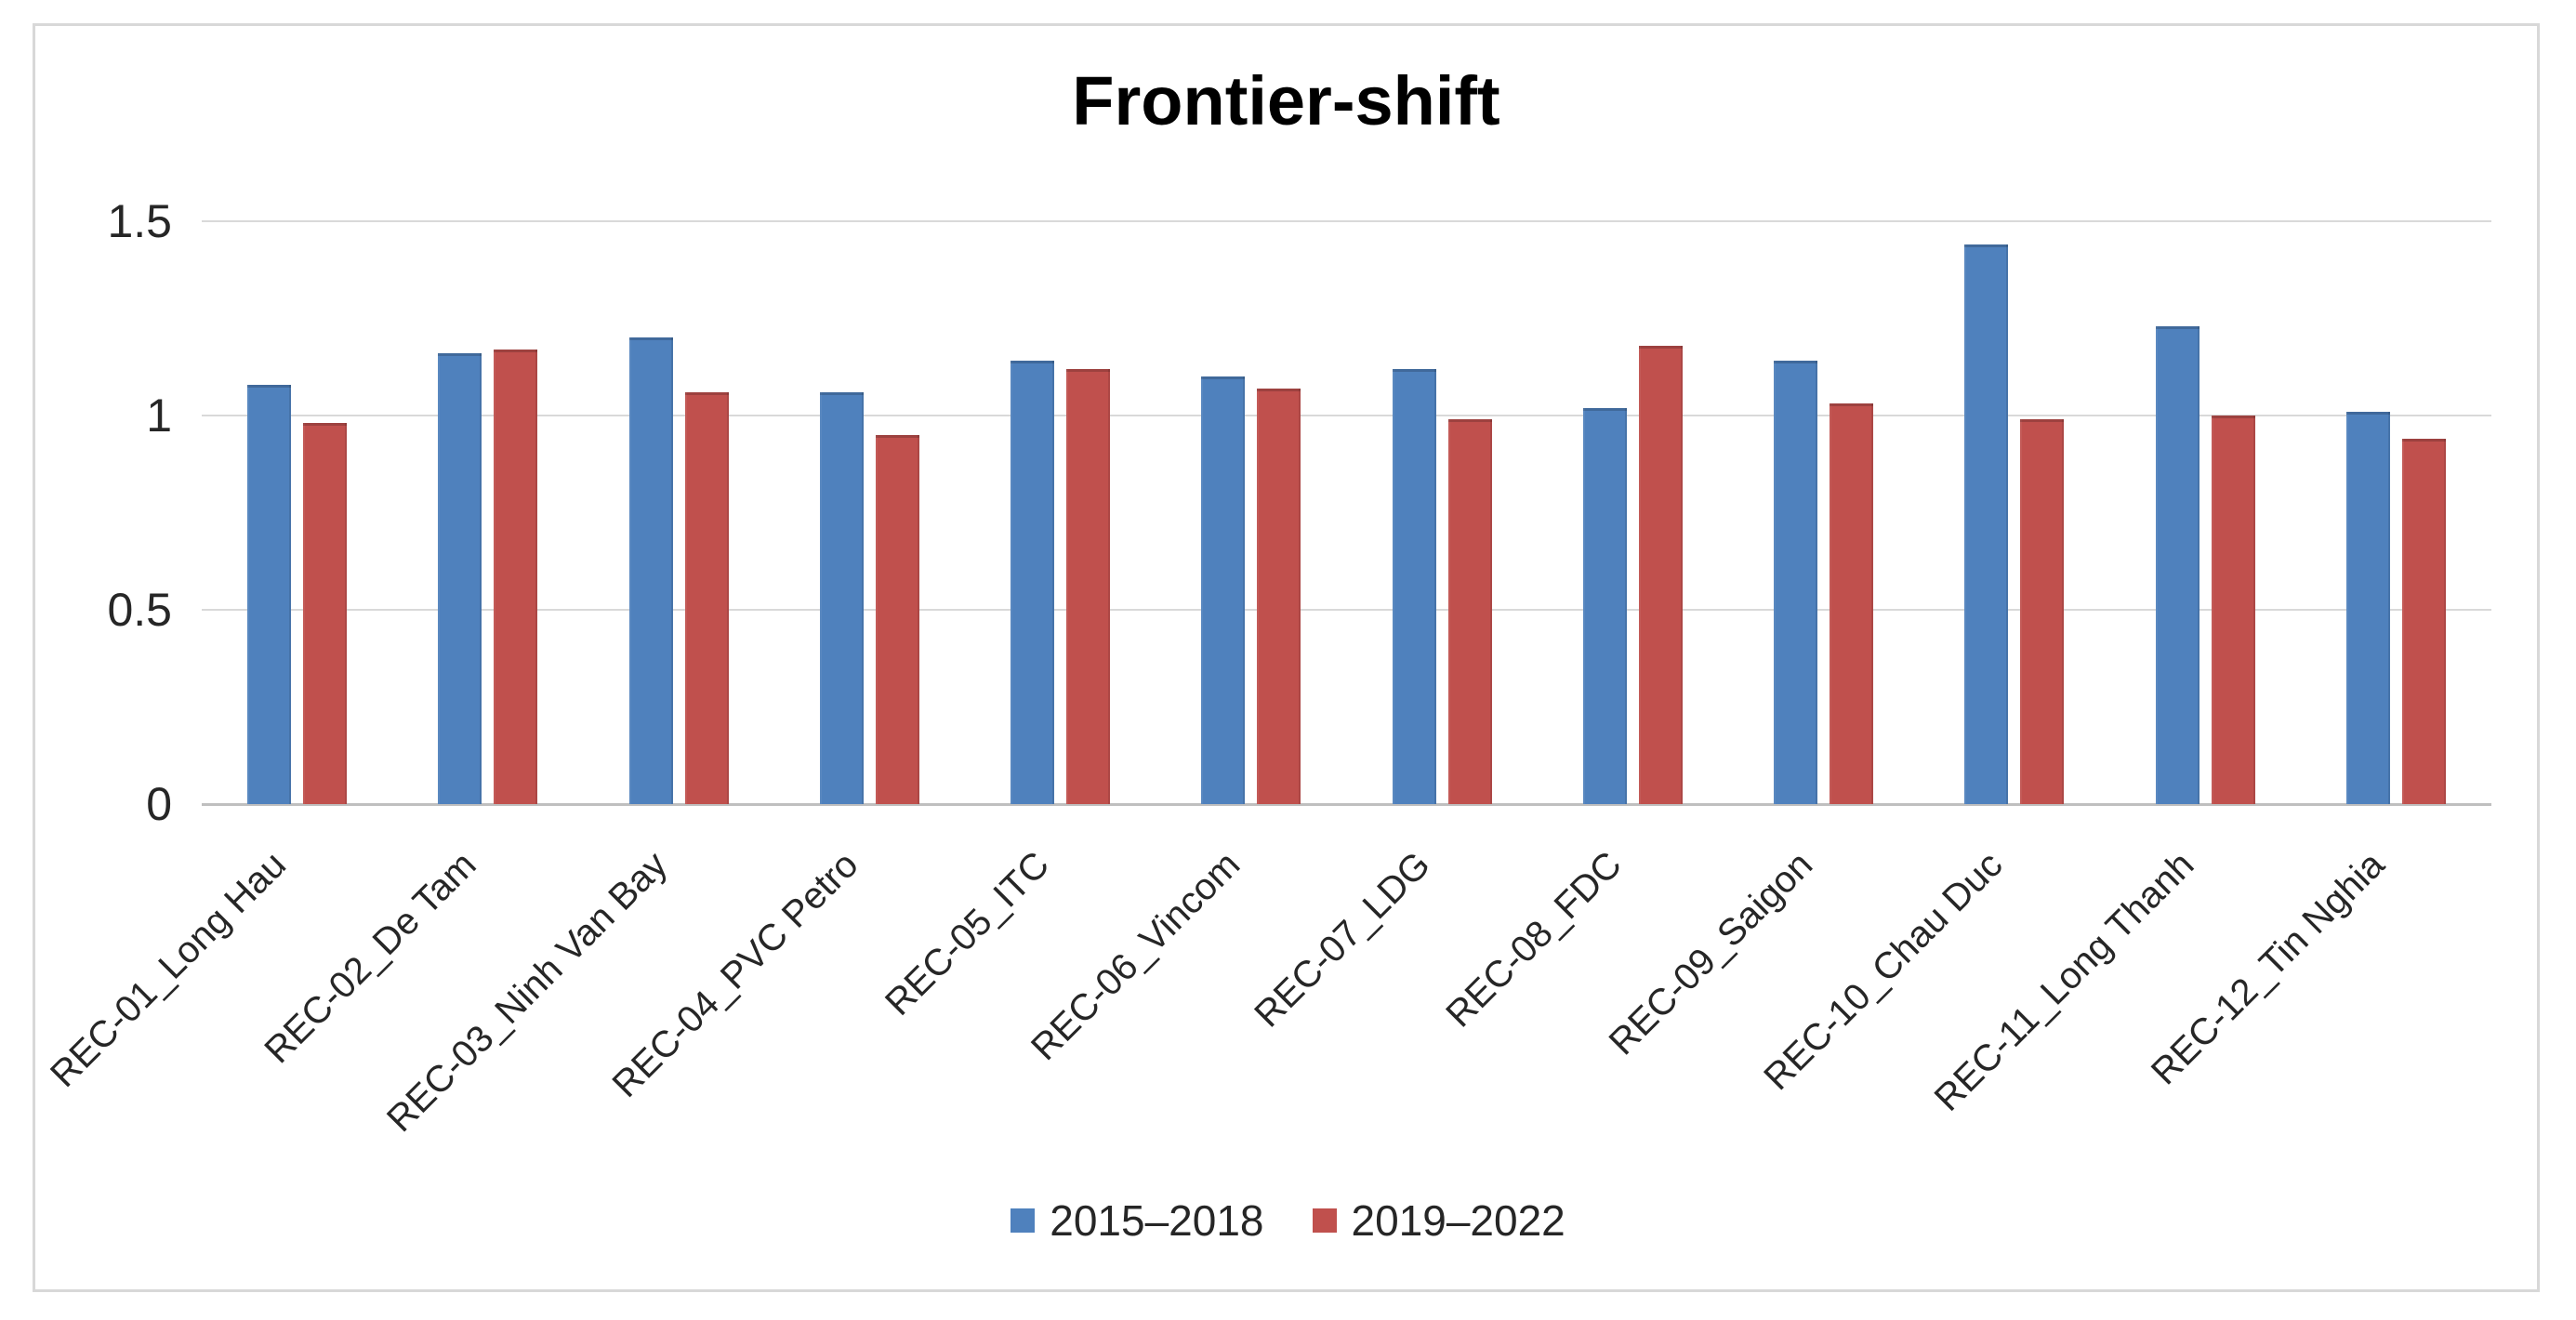 This screenshot has height=1320, width=2576. Describe the element at coordinates (1343, 940) in the screenshot. I see `x-category-label: REC-07_LDG` at that location.